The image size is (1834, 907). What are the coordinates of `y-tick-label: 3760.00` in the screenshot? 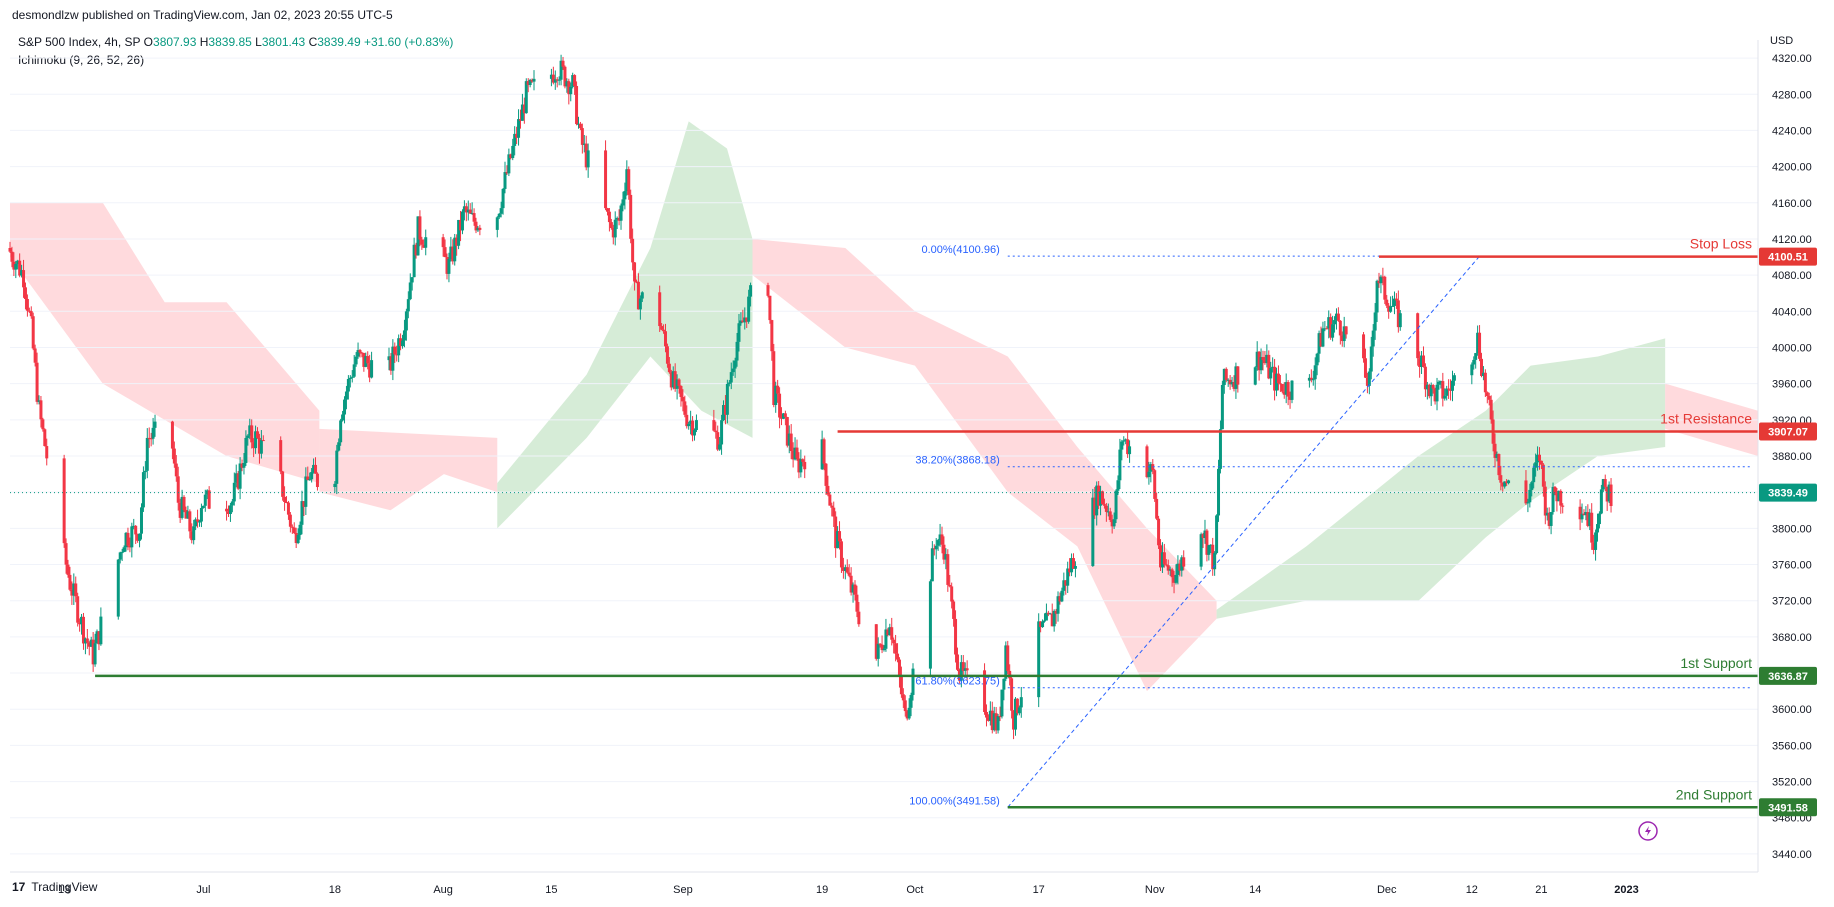 It's located at (1792, 566).